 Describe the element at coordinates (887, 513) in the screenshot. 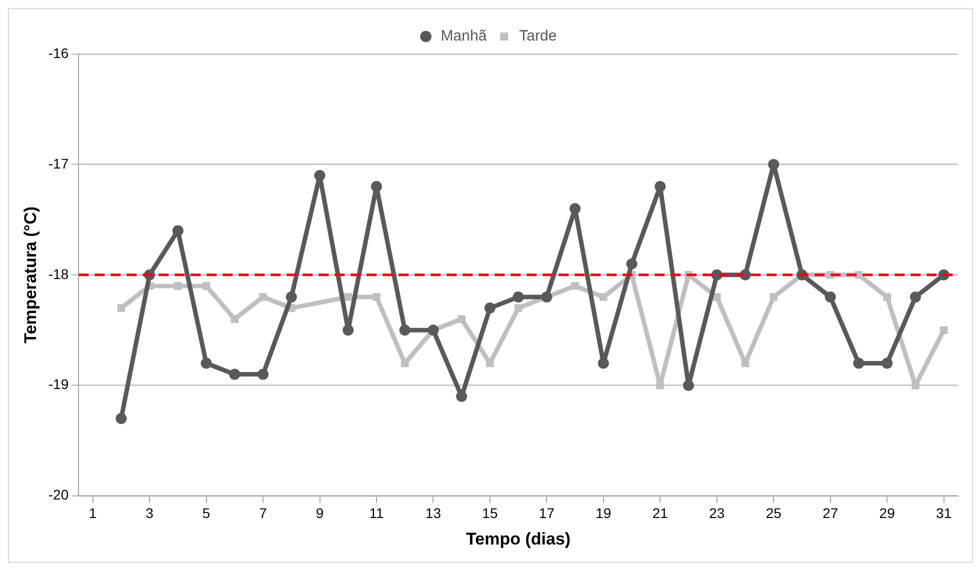

I see `x-tick-label: 29` at that location.